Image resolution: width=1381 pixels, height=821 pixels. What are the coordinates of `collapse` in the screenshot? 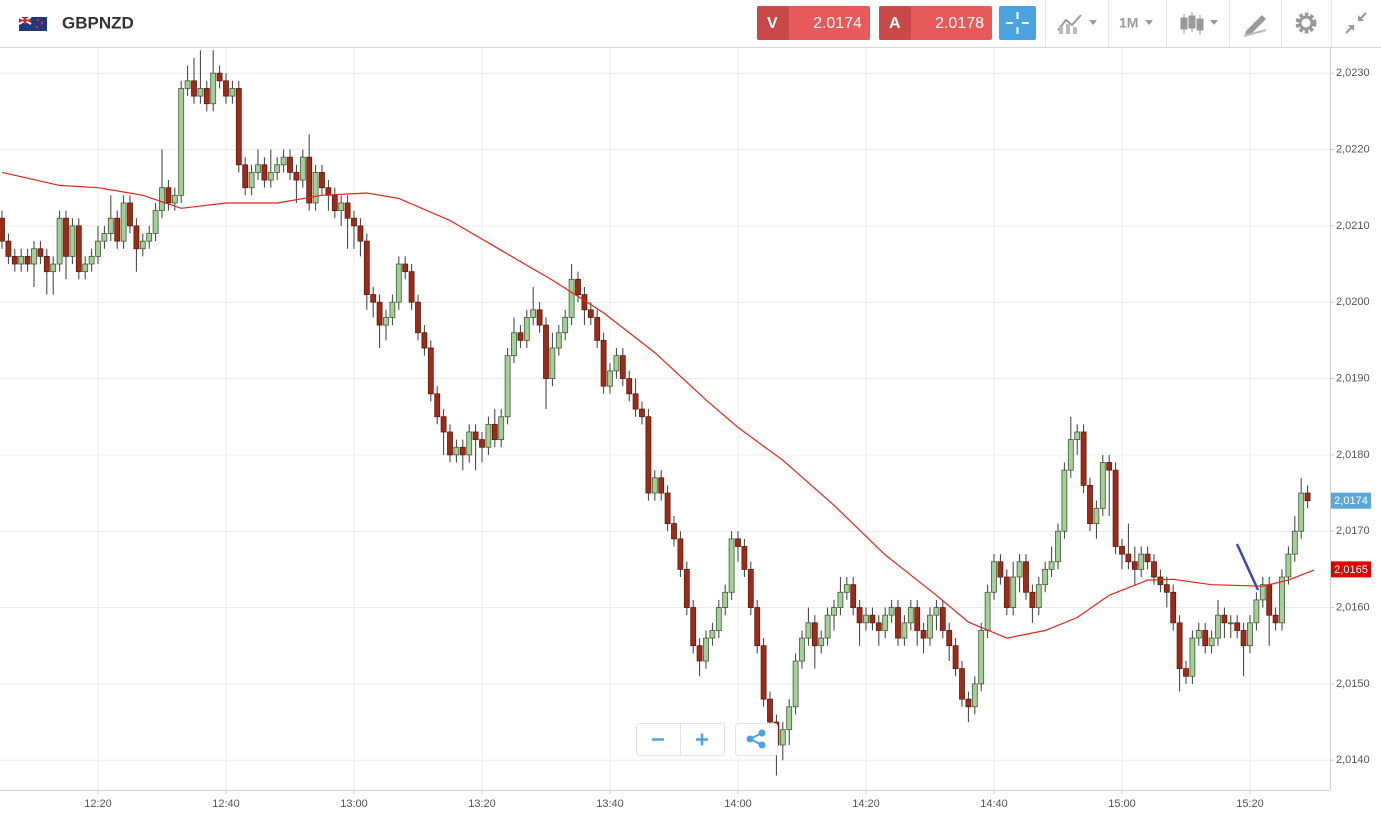 It's located at (1356, 23).